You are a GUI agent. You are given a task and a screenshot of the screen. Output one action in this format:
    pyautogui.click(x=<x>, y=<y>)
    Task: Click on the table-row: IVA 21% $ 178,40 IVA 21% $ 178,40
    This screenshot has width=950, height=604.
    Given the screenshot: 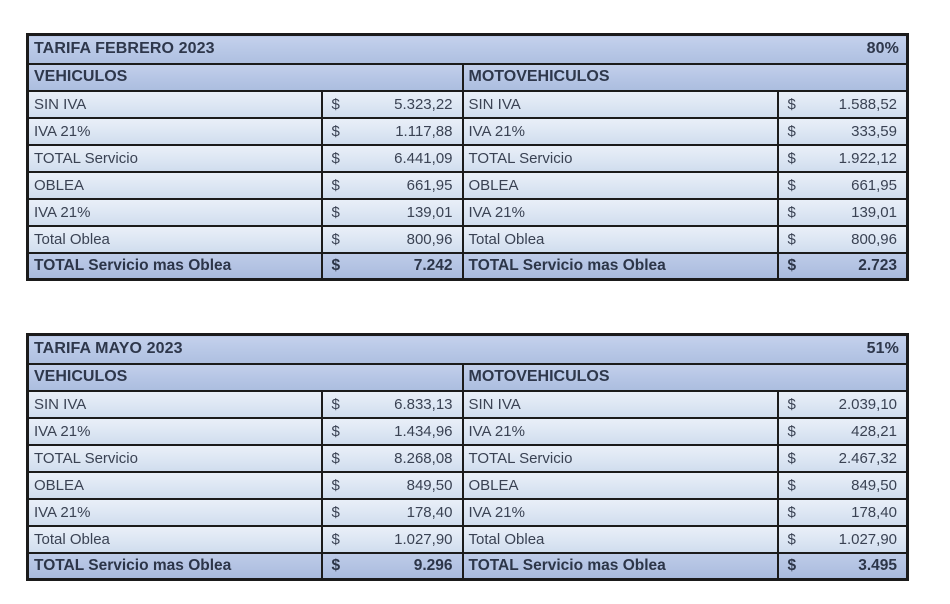 What is the action you would take?
    pyautogui.click(x=467, y=512)
    